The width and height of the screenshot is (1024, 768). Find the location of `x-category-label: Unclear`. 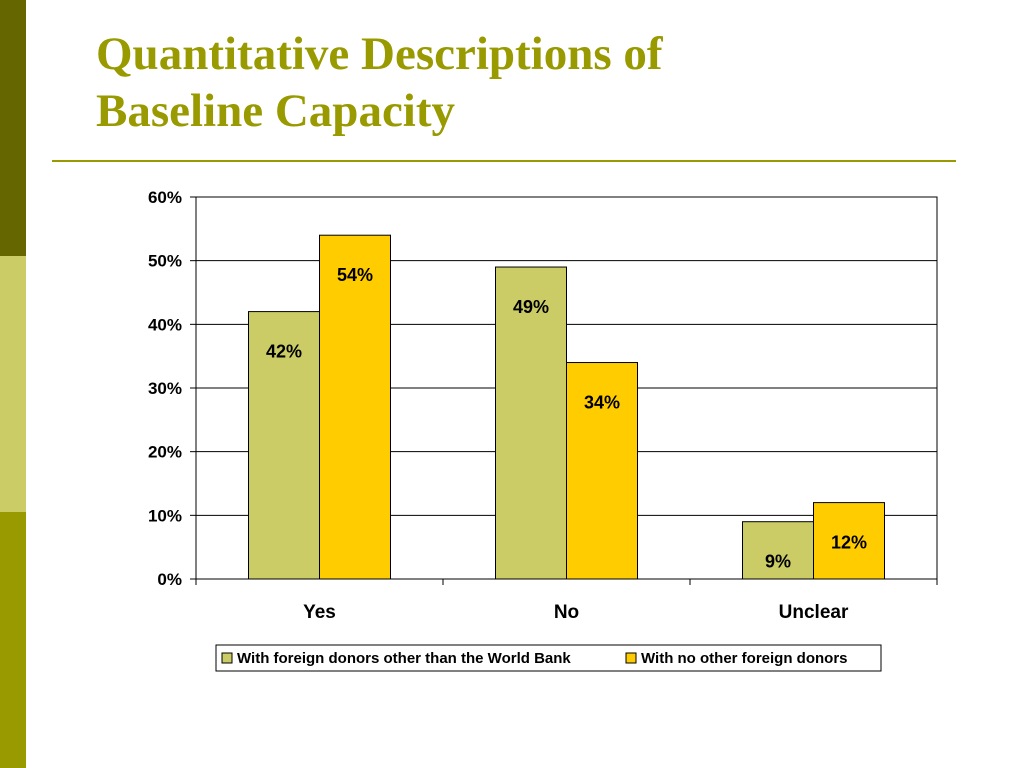

x-category-label: Unclear is located at coordinates (814, 612).